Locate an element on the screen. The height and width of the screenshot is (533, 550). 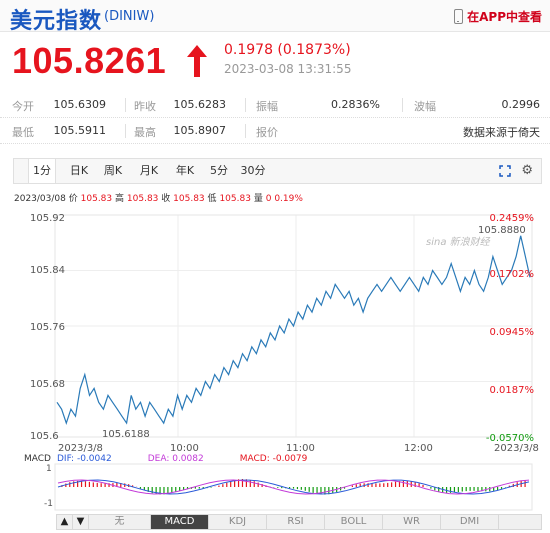
stat-label: 振幅 is located at coordinates (267, 106).